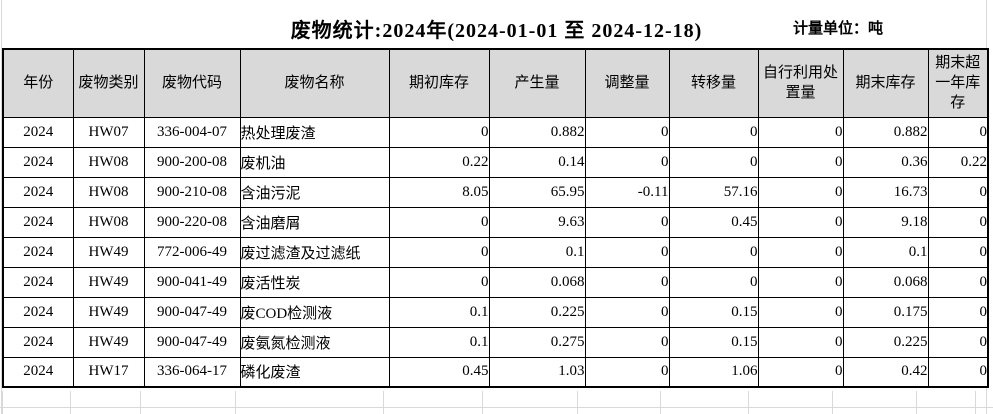 Image resolution: width=993 pixels, height=414 pixels. Describe the element at coordinates (537, 372) in the screenshot. I see `table-cell: 1.03` at that location.